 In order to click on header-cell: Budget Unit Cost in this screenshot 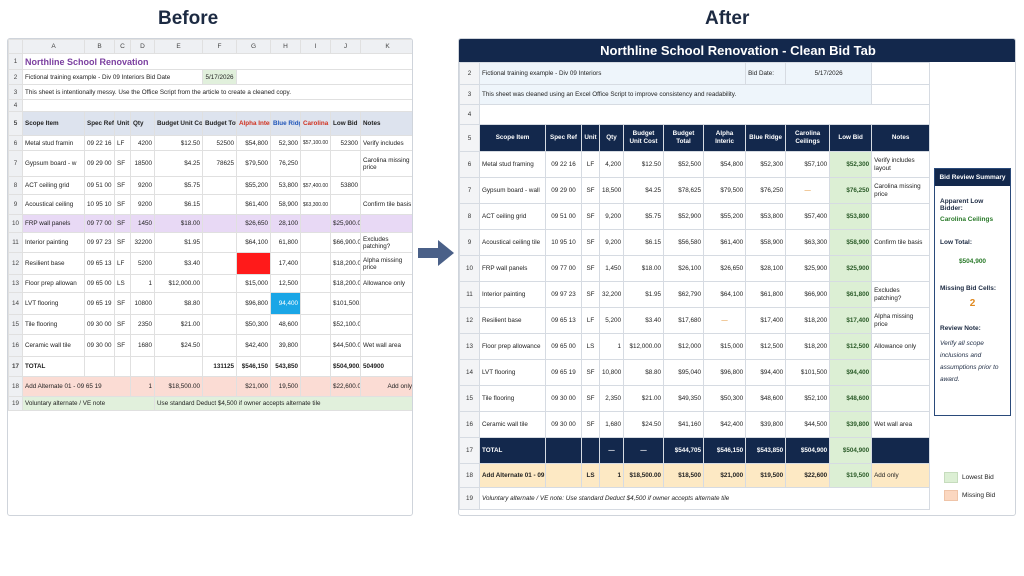, I will do `click(643, 138)`.